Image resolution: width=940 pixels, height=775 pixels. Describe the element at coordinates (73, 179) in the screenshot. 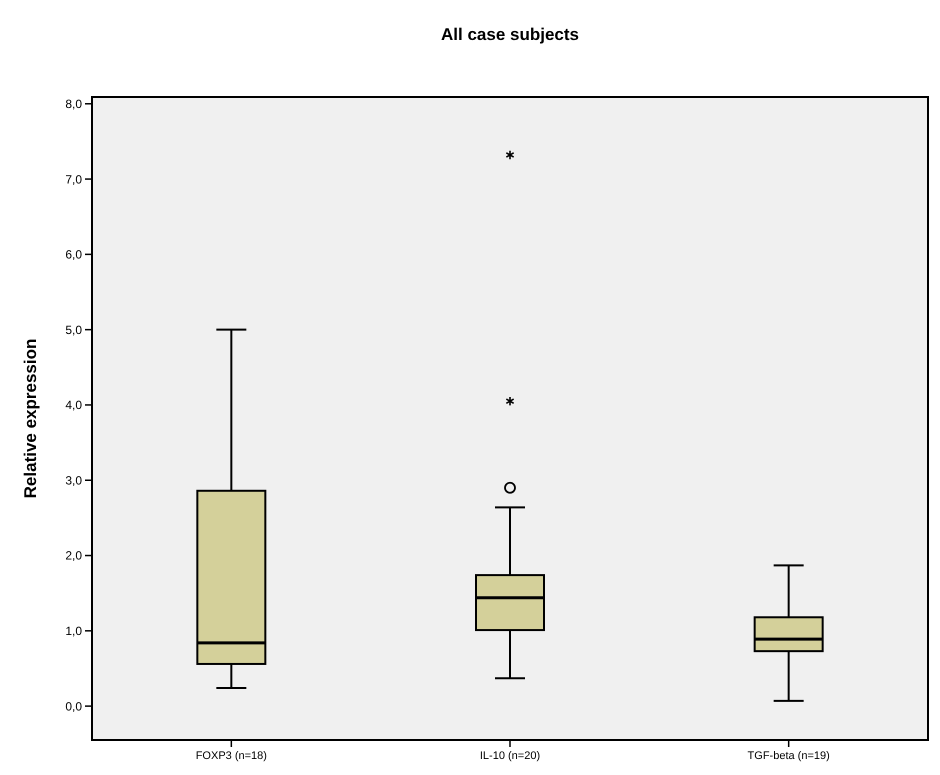

I see `y-tick-label: 7,0` at that location.